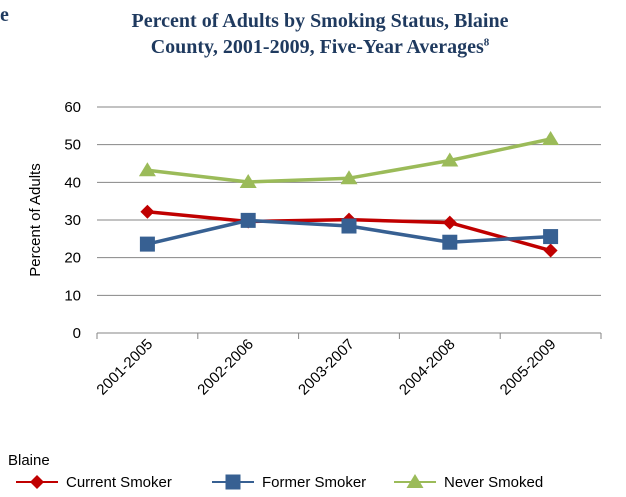  I want to click on chart-title-line2: County, 2001-2009, Five-Year Averages8, so click(320, 47).